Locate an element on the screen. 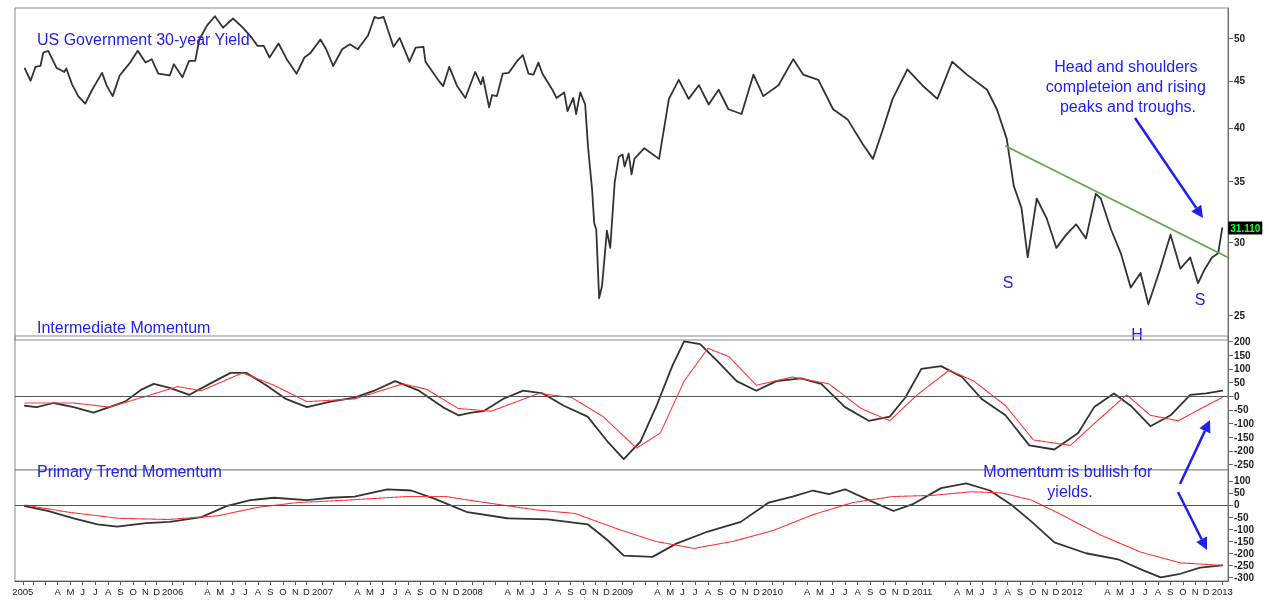 This screenshot has width=1269, height=603. y-tick-label: -300 is located at coordinates (1244, 577).